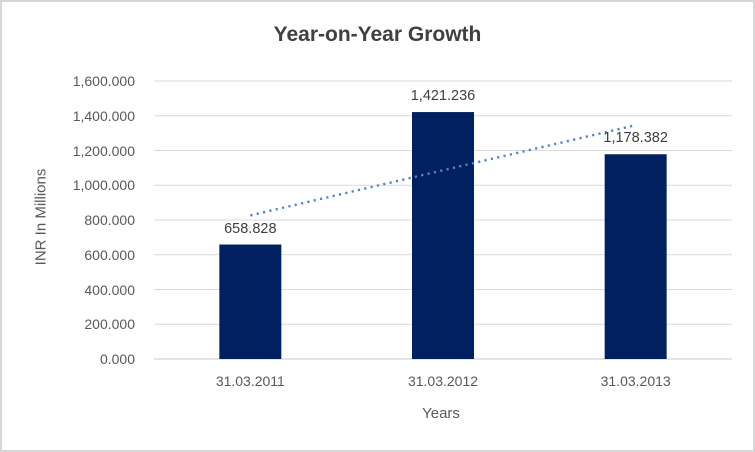  Describe the element at coordinates (103, 81) in the screenshot. I see `y-tick-label: 1,600.000` at that location.